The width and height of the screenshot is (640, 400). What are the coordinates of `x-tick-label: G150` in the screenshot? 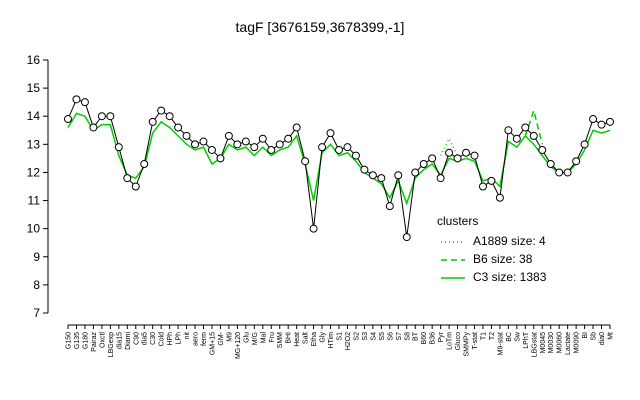 It's located at (69, 340).